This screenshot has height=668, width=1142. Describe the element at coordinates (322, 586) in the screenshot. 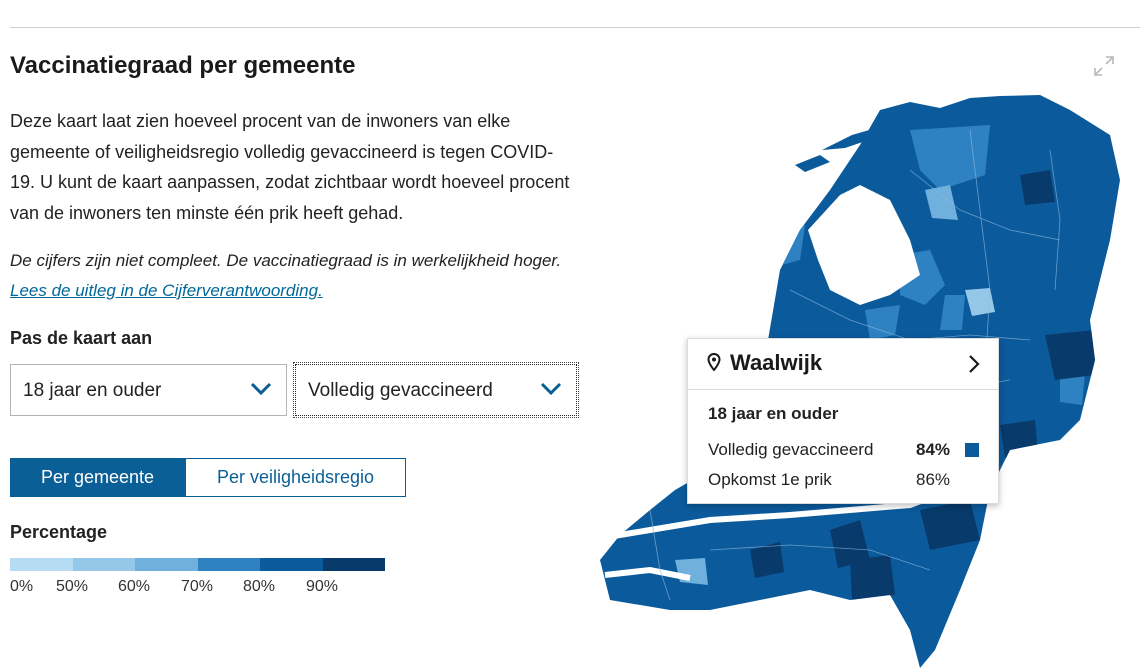

I see `legend-tick: 90%` at that location.